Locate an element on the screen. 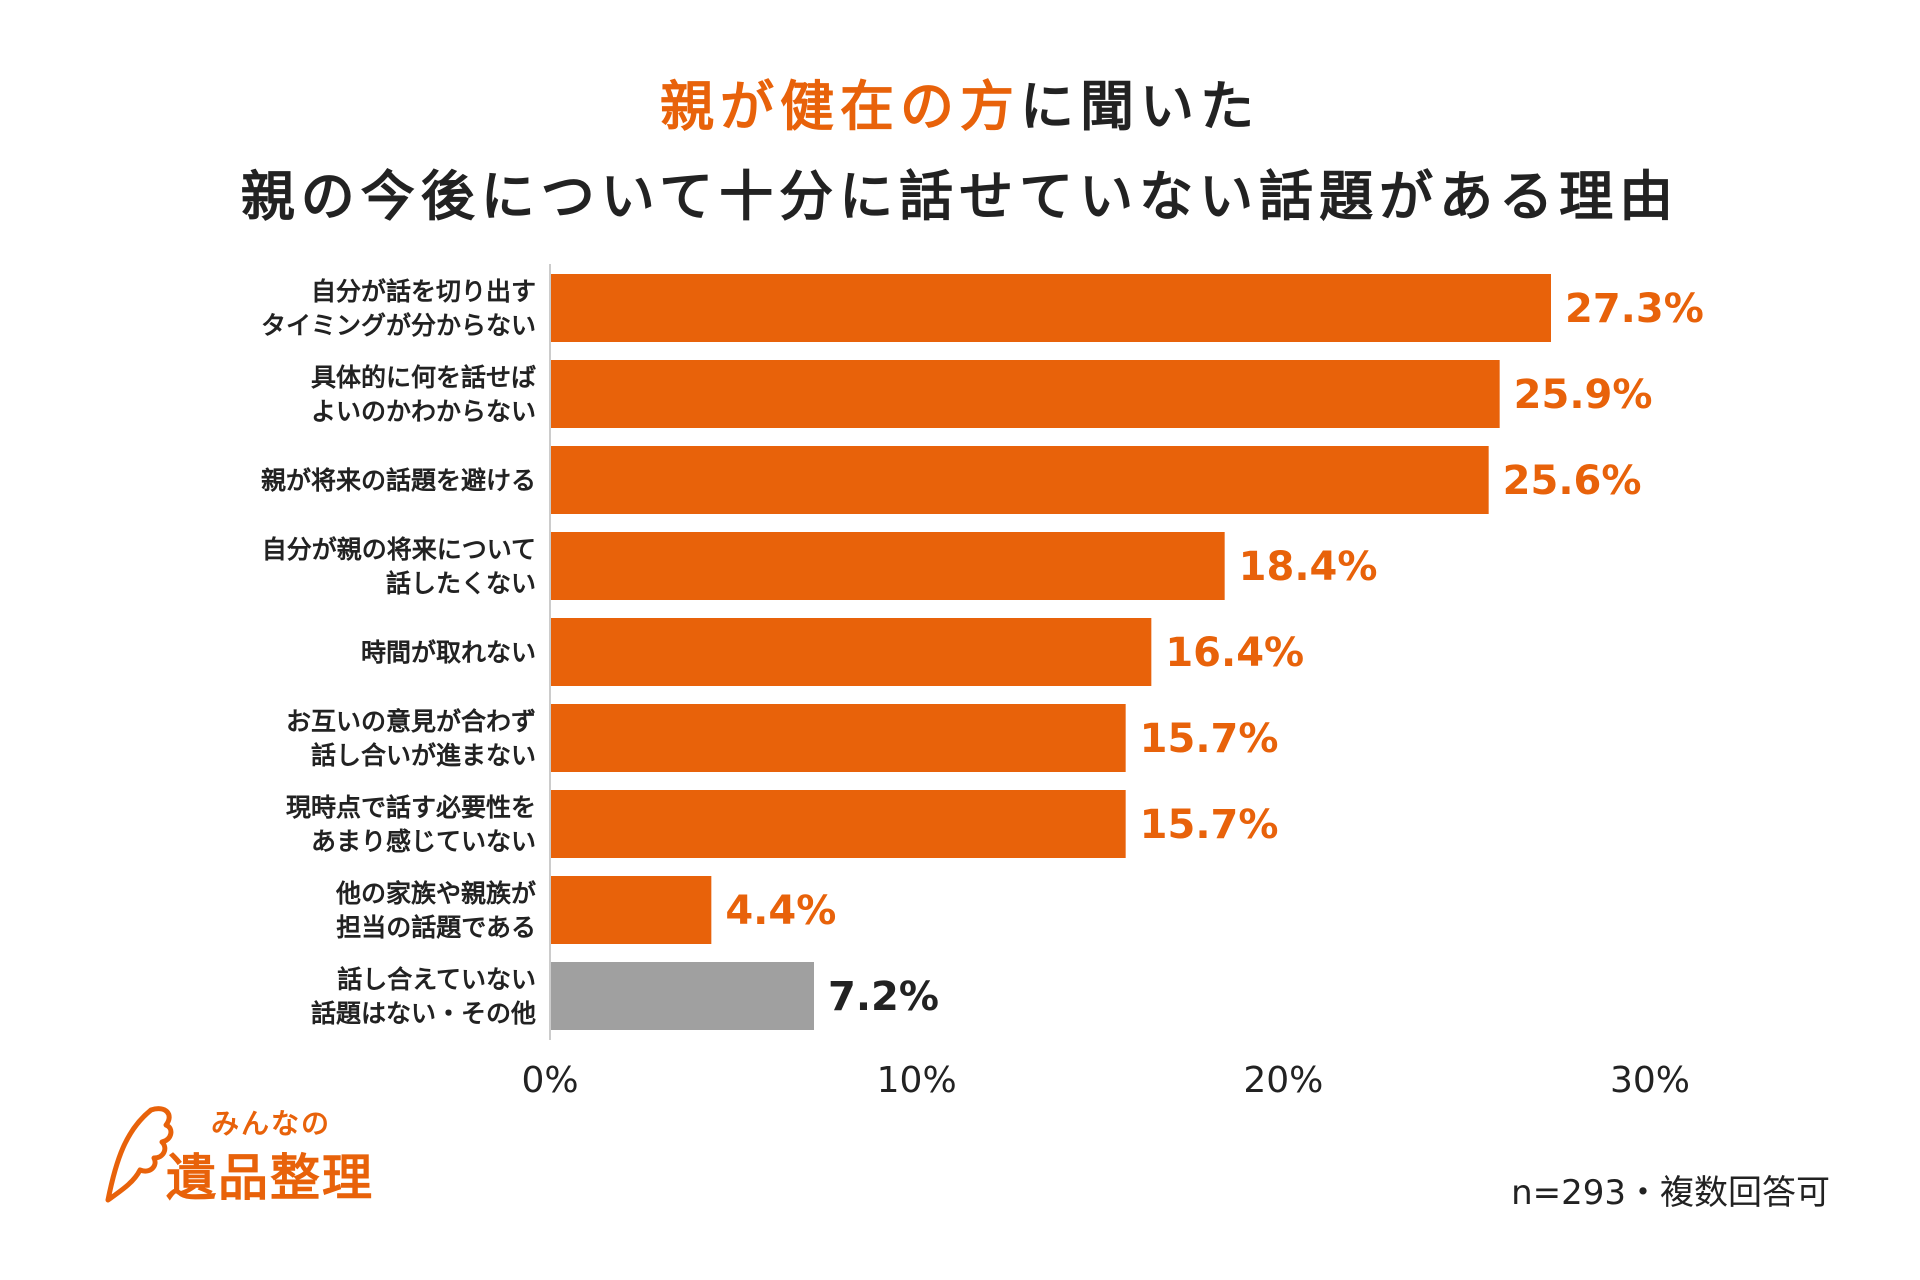 This screenshot has width=1920, height=1280. category-label-6-line-1: お互いの意見が合わず is located at coordinates (411, 721).